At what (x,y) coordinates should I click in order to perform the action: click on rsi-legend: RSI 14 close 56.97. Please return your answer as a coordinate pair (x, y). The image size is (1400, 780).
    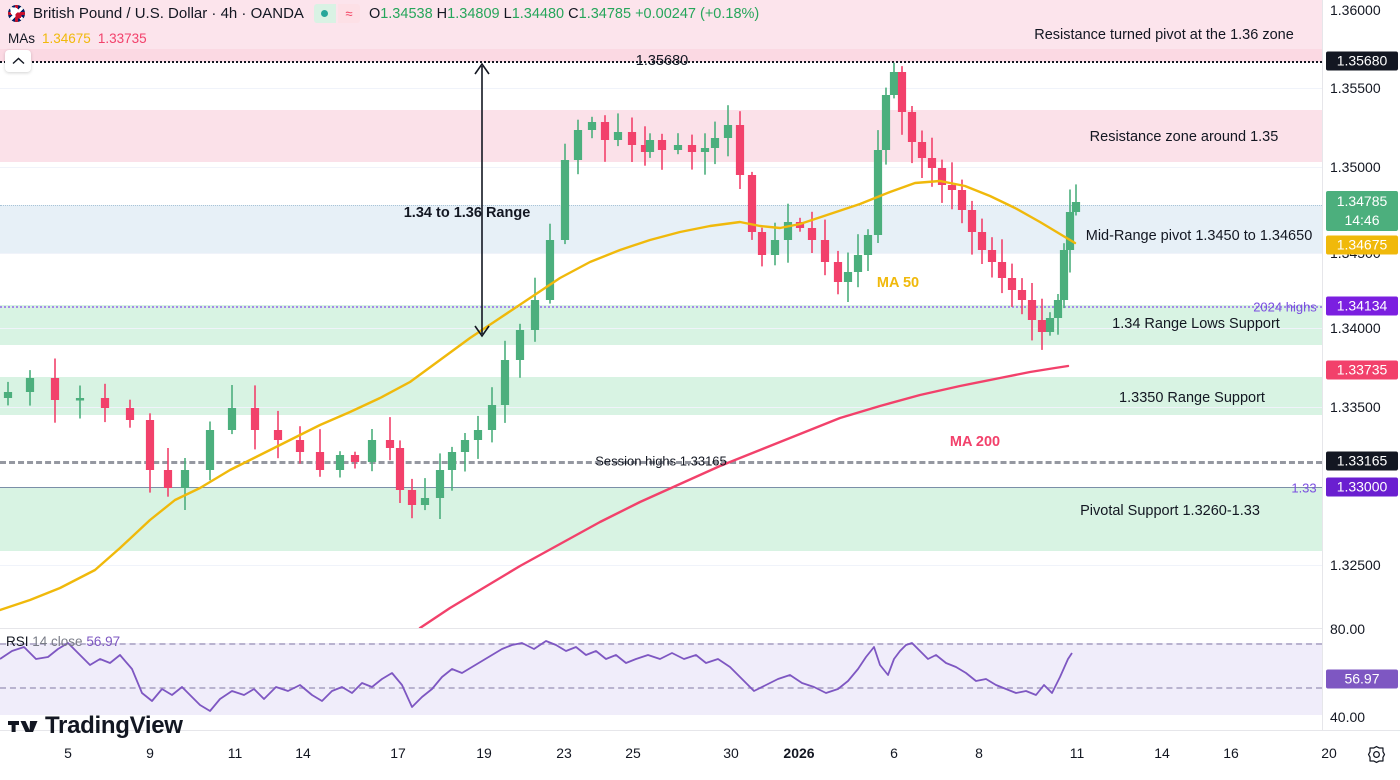
    Looking at the image, I should click on (63, 641).